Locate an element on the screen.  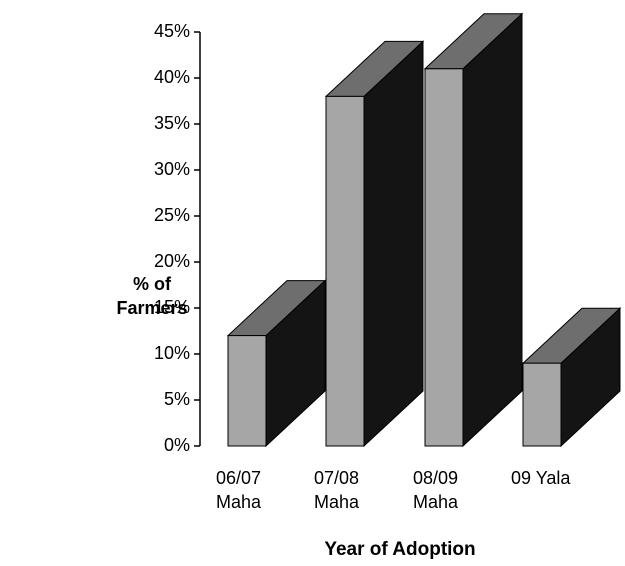
x-tick-label: 07/08 Maha is located at coordinates (337, 490).